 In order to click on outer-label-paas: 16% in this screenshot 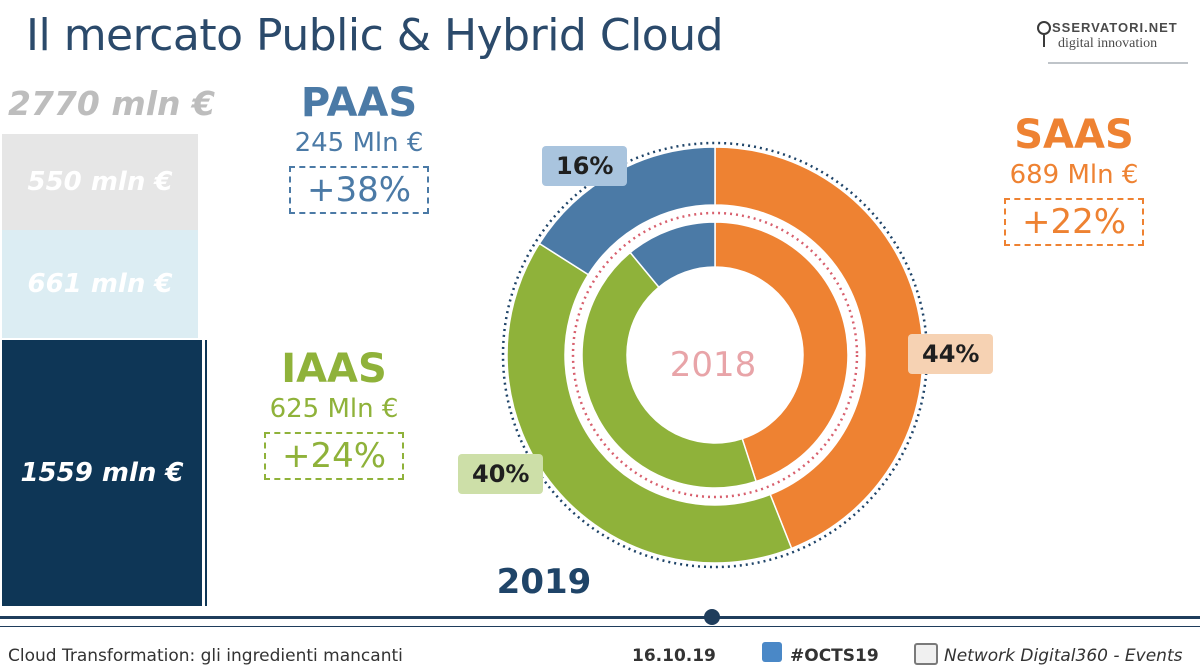, I will do `click(585, 166)`.